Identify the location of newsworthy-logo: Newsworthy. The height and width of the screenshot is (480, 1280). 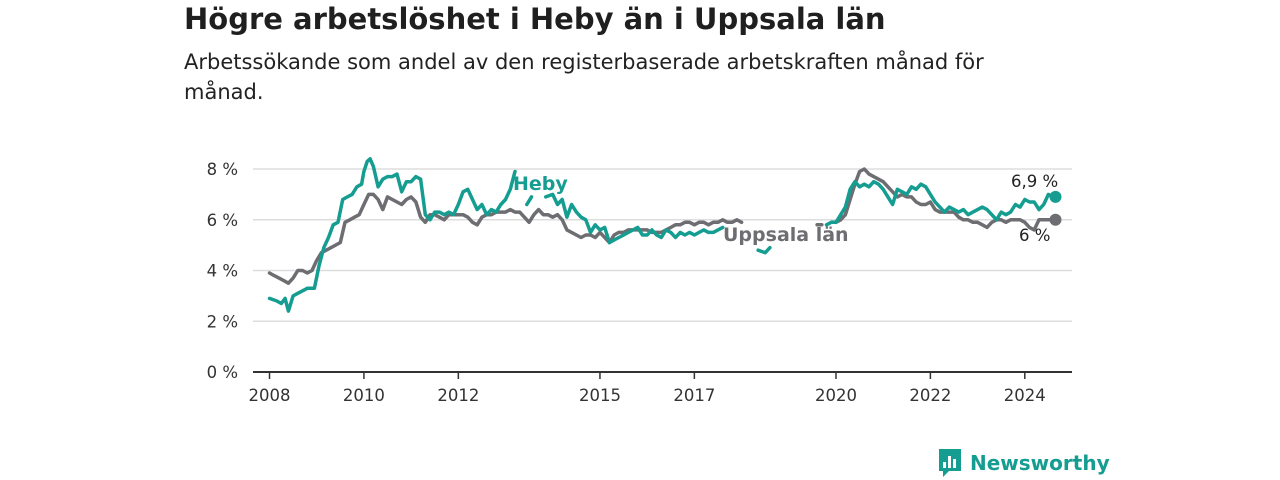
(1023, 463).